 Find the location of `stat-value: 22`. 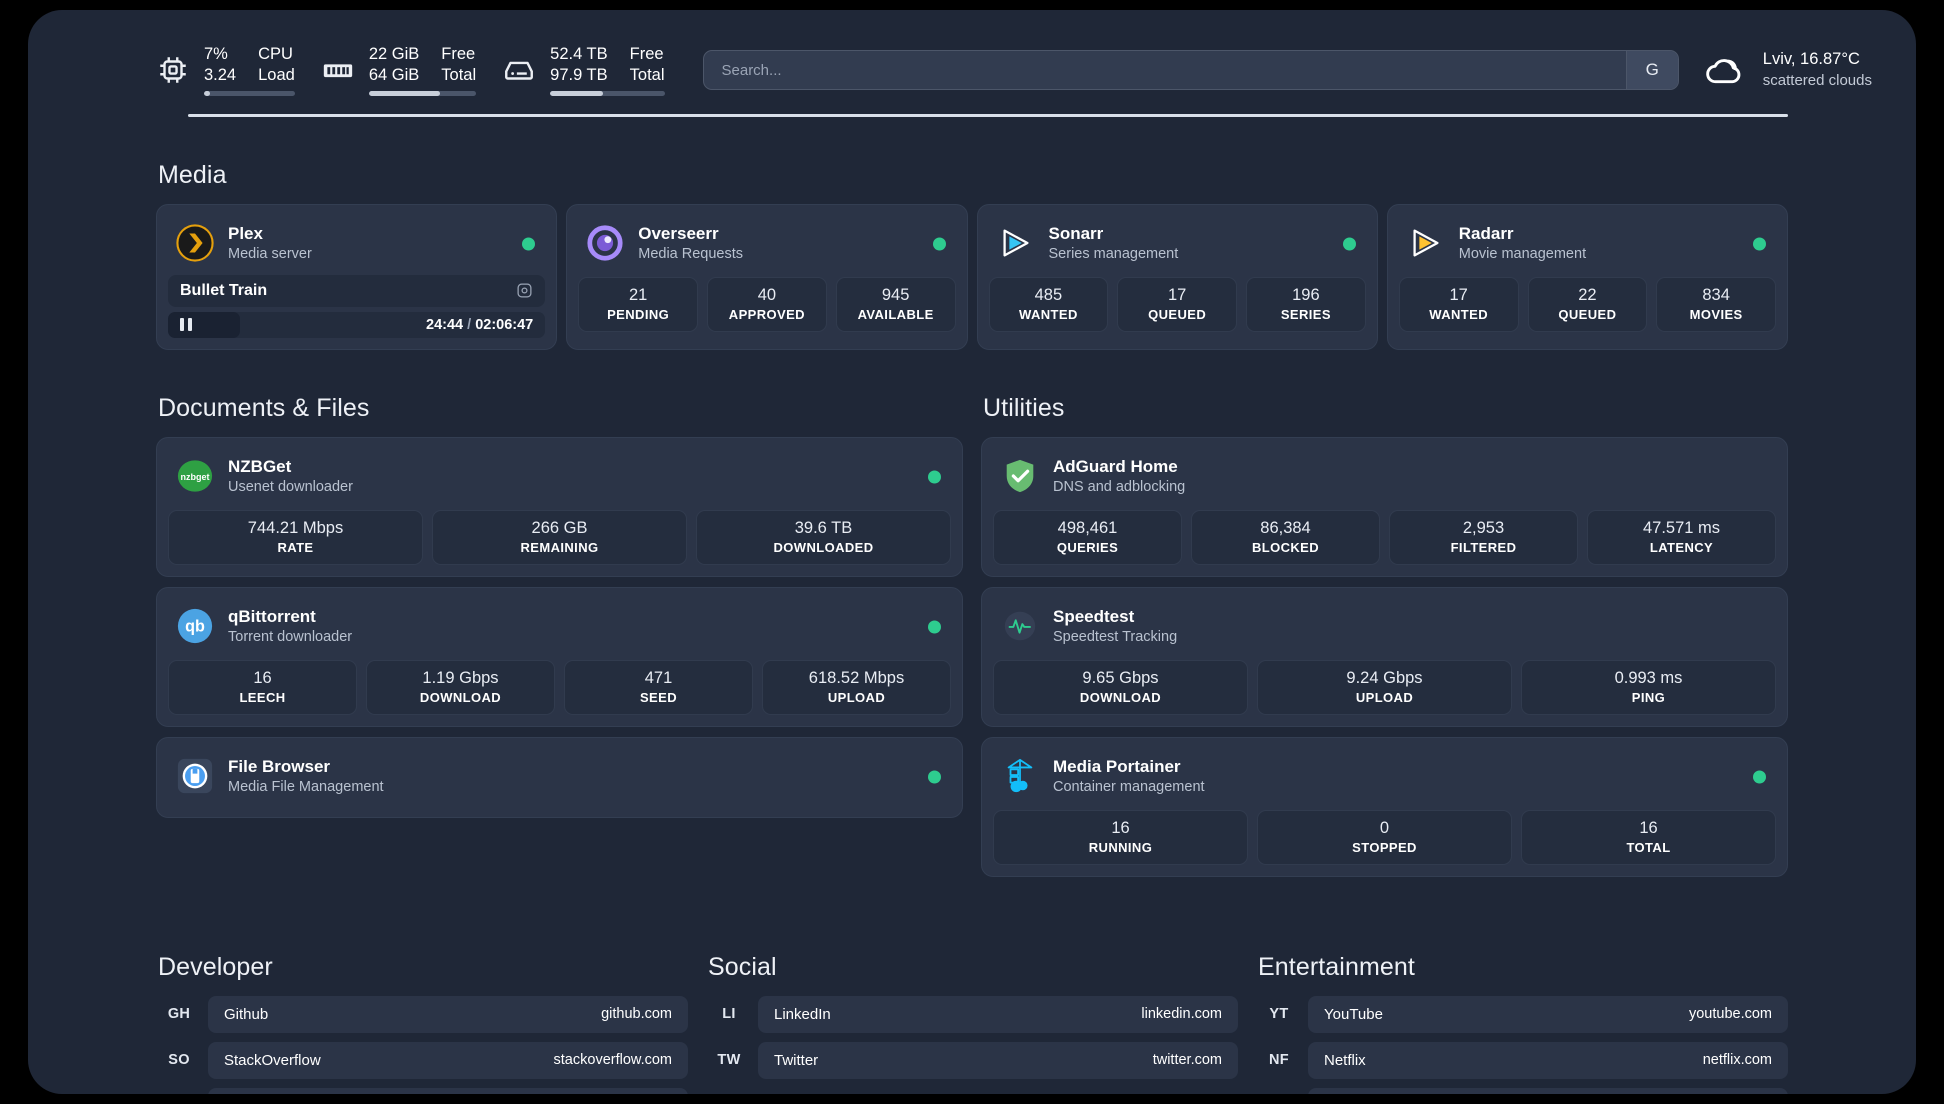

stat-value: 22 is located at coordinates (1587, 294).